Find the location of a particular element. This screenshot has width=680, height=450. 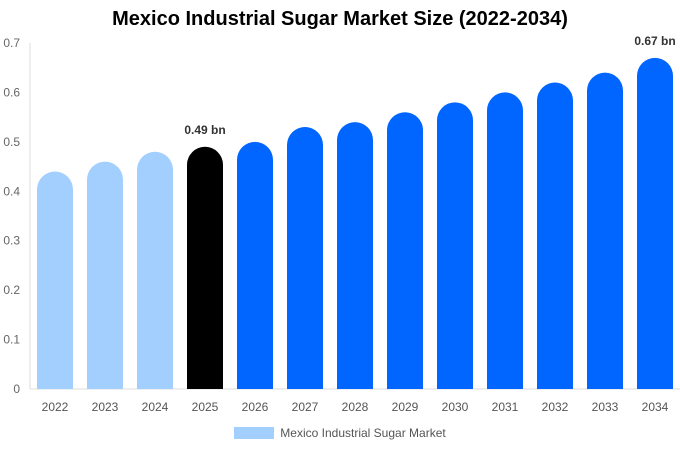

x-tick-label: 2025 is located at coordinates (205, 407).